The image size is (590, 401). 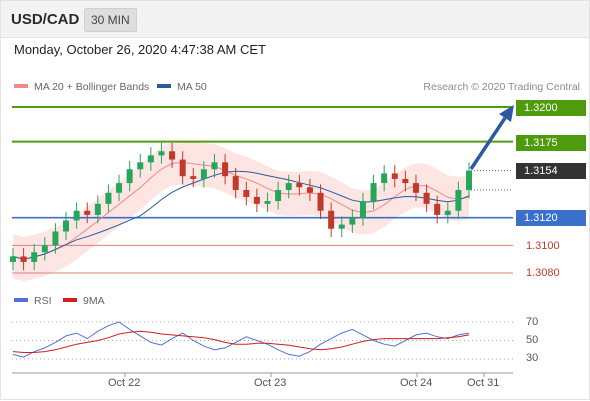 What do you see at coordinates (532, 322) in the screenshot?
I see `rsi-tick-70: 70` at bounding box center [532, 322].